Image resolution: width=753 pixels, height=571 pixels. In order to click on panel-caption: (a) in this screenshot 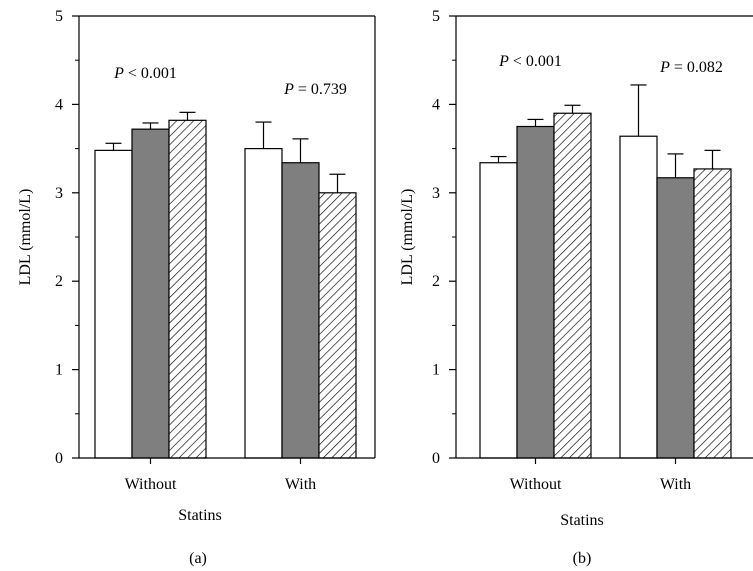, I will do `click(198, 558)`.